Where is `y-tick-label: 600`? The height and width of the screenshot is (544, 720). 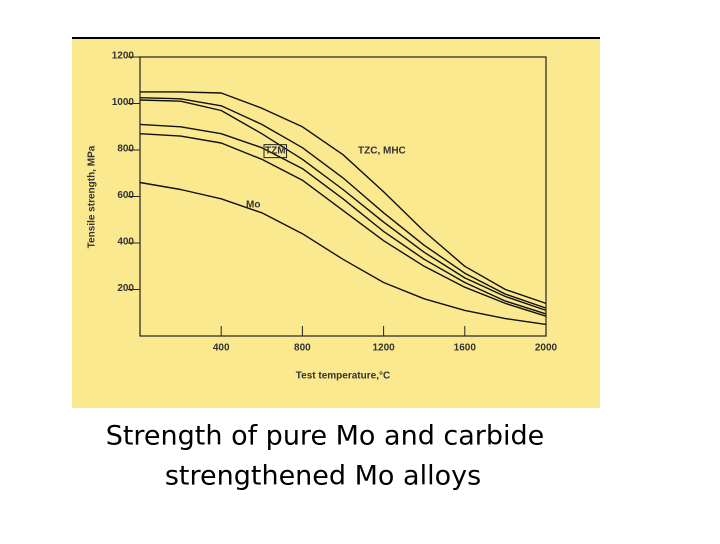 y-tick-label: 600 is located at coordinates (125, 195).